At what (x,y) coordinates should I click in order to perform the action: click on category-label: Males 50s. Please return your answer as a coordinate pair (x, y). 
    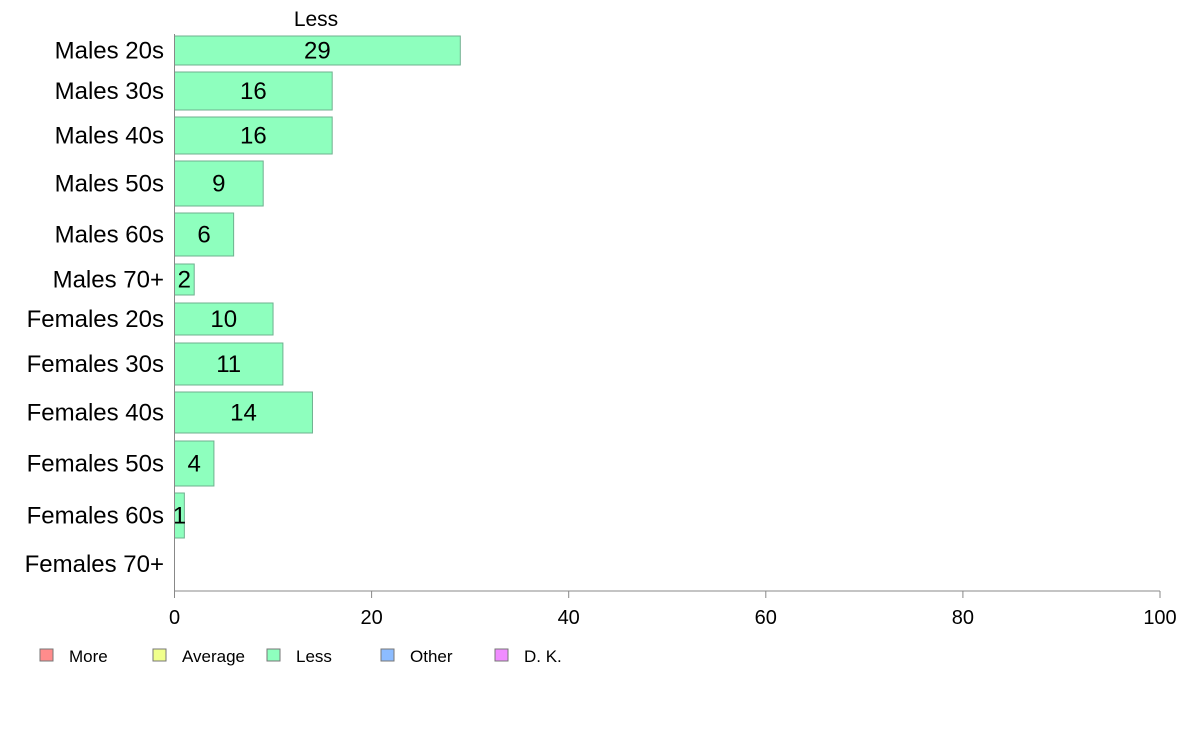
    Looking at the image, I should click on (109, 184).